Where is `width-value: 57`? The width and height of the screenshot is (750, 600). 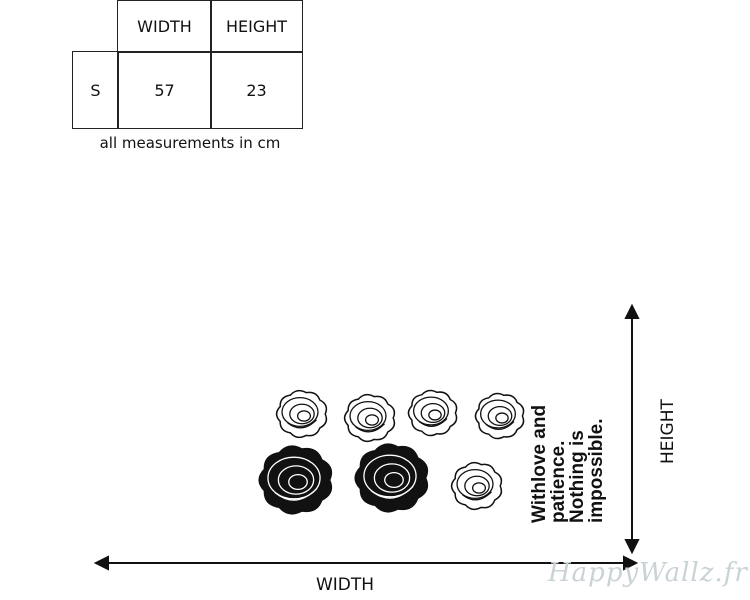
width-value: 57 is located at coordinates (164, 90).